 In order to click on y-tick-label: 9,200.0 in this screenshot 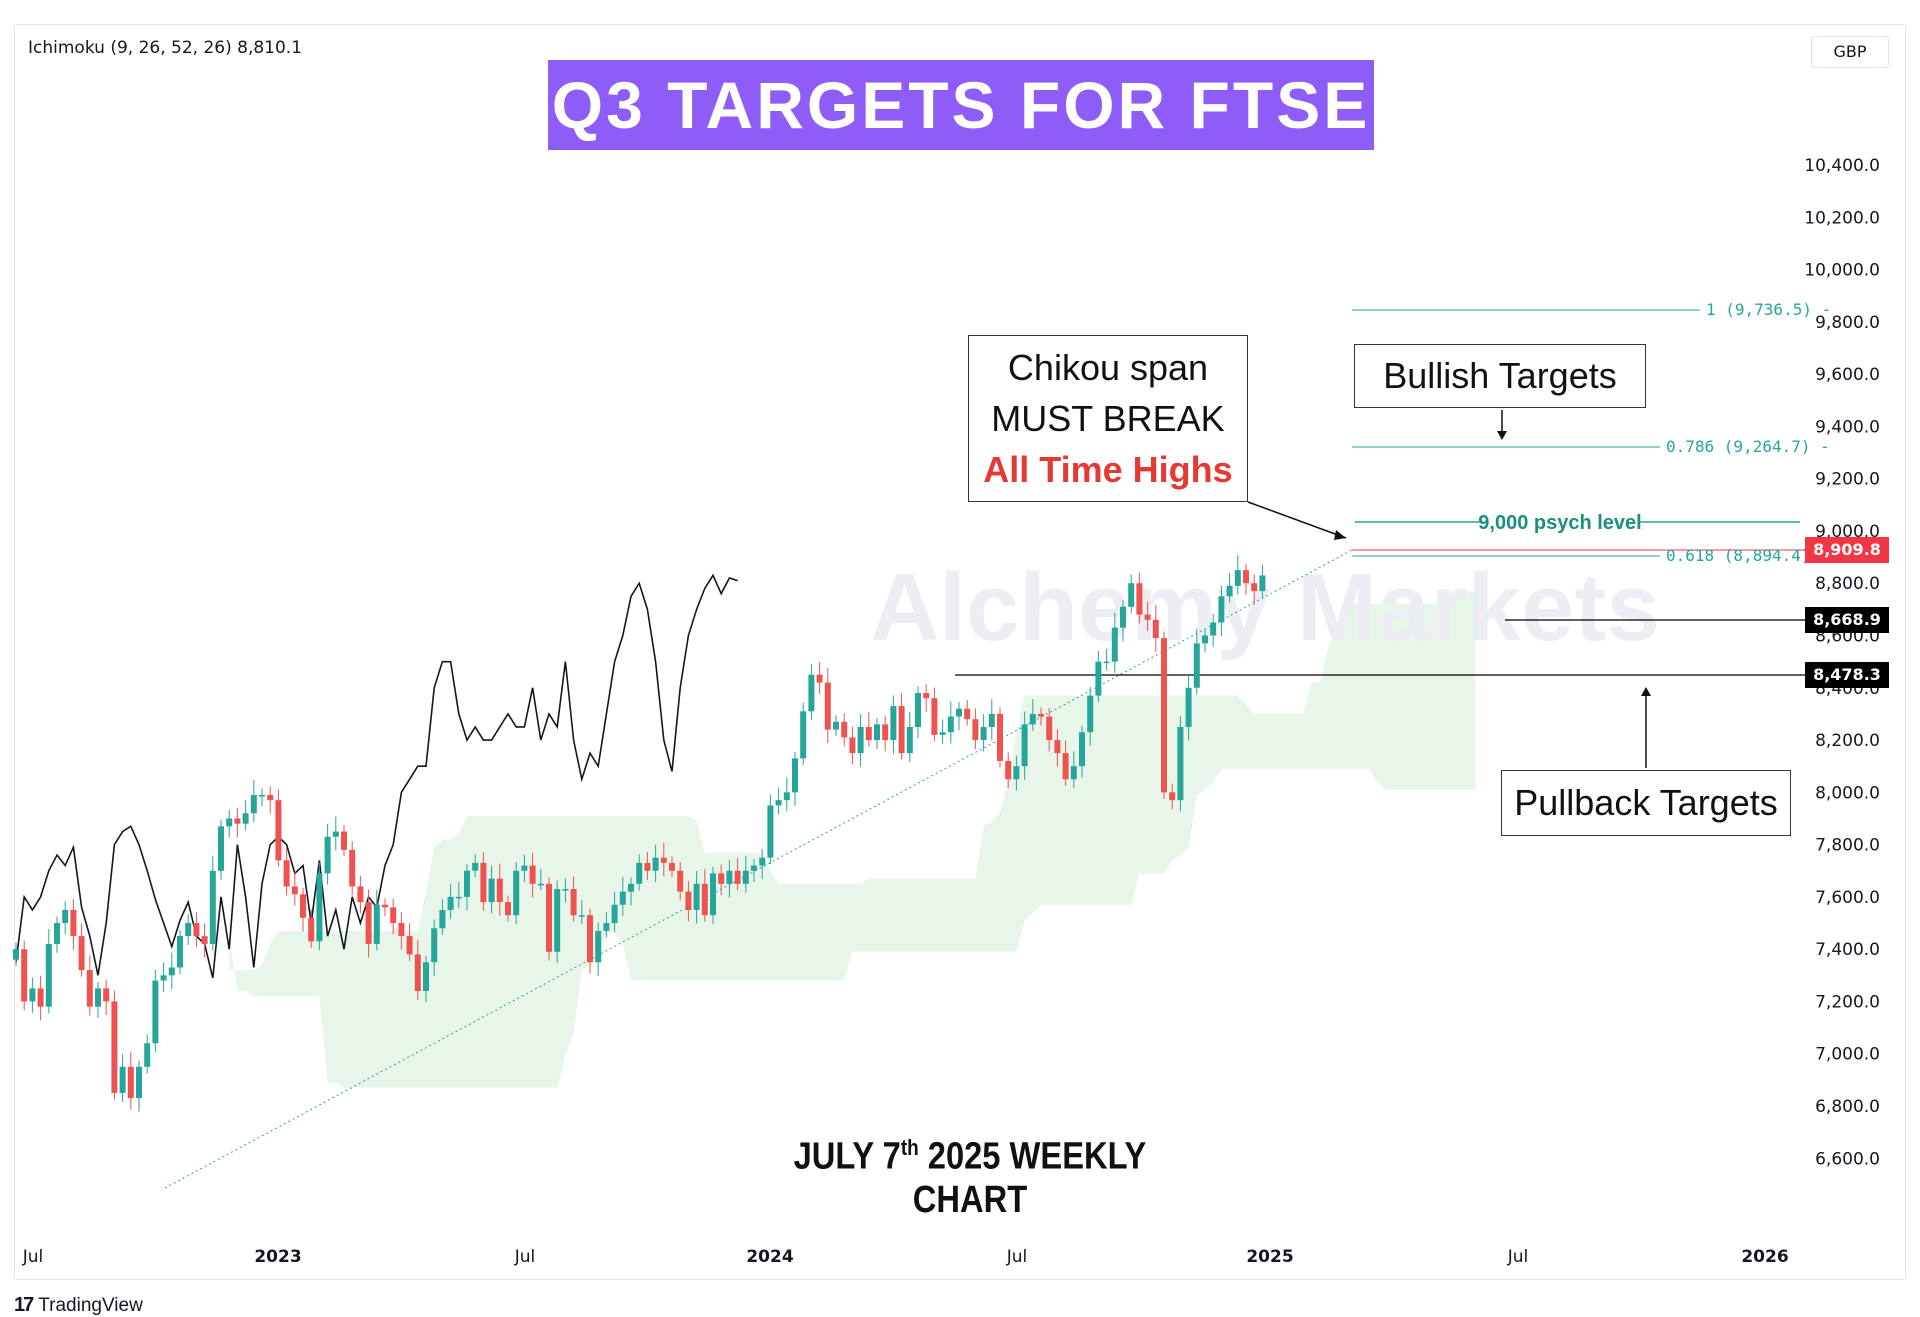, I will do `click(1847, 480)`.